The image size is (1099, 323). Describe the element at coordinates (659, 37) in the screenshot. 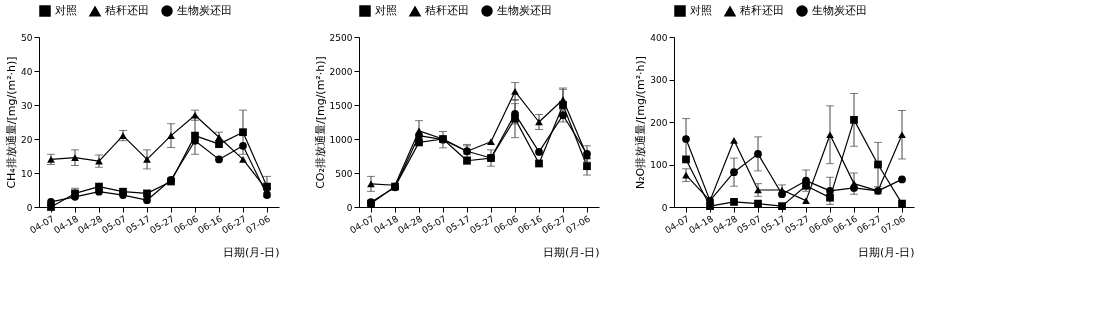

I see `y-tick-label: 400` at that location.